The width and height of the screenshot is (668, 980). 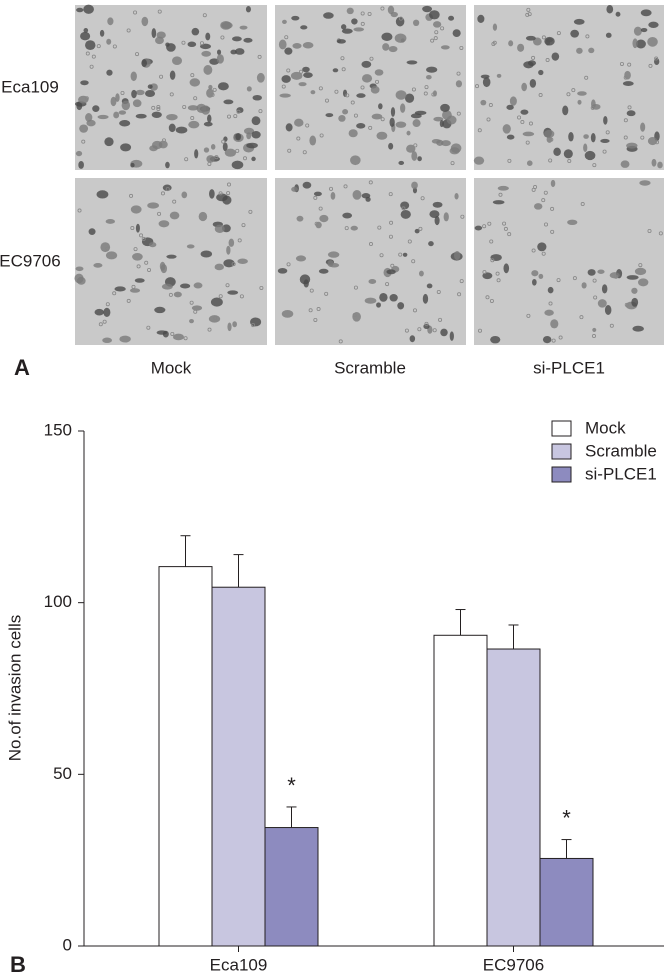 What do you see at coordinates (14, 688) in the screenshot?
I see `y-axis-label: No.of invasion cells` at bounding box center [14, 688].